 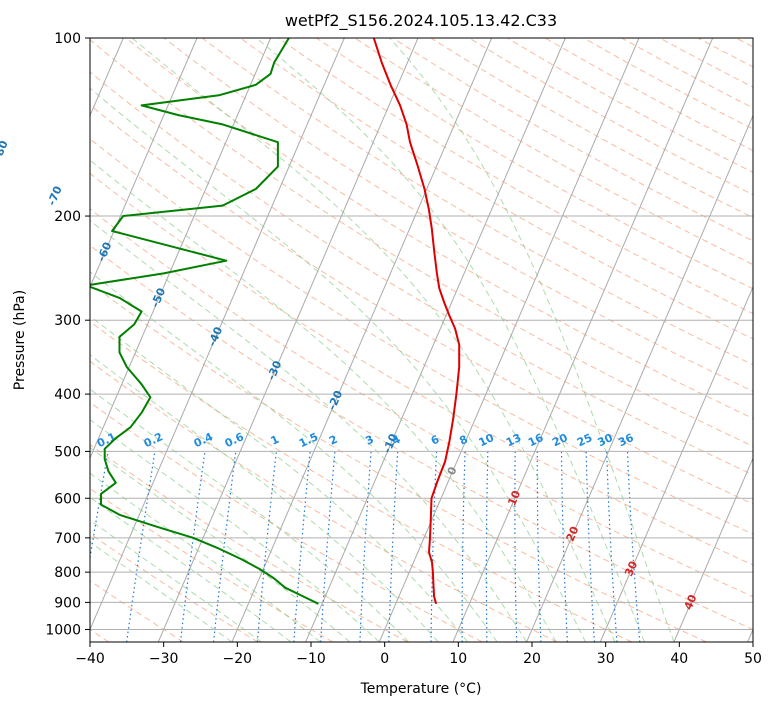 I want to click on mixing-ratio-label: 30, so click(x=606, y=440).